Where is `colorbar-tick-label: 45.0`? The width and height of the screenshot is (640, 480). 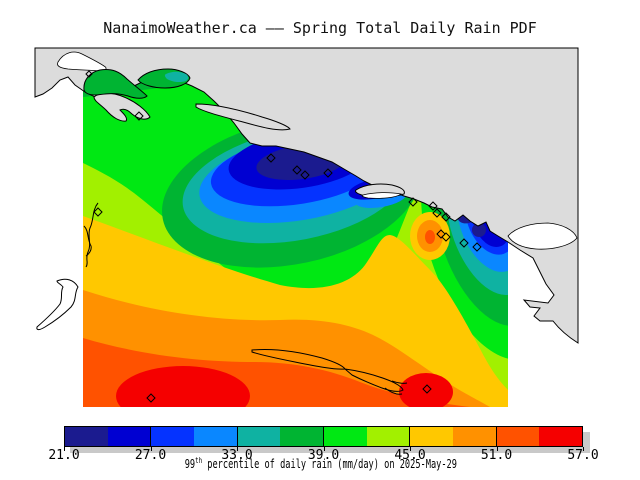 colorbar-tick-label: 45.0 is located at coordinates (410, 455).